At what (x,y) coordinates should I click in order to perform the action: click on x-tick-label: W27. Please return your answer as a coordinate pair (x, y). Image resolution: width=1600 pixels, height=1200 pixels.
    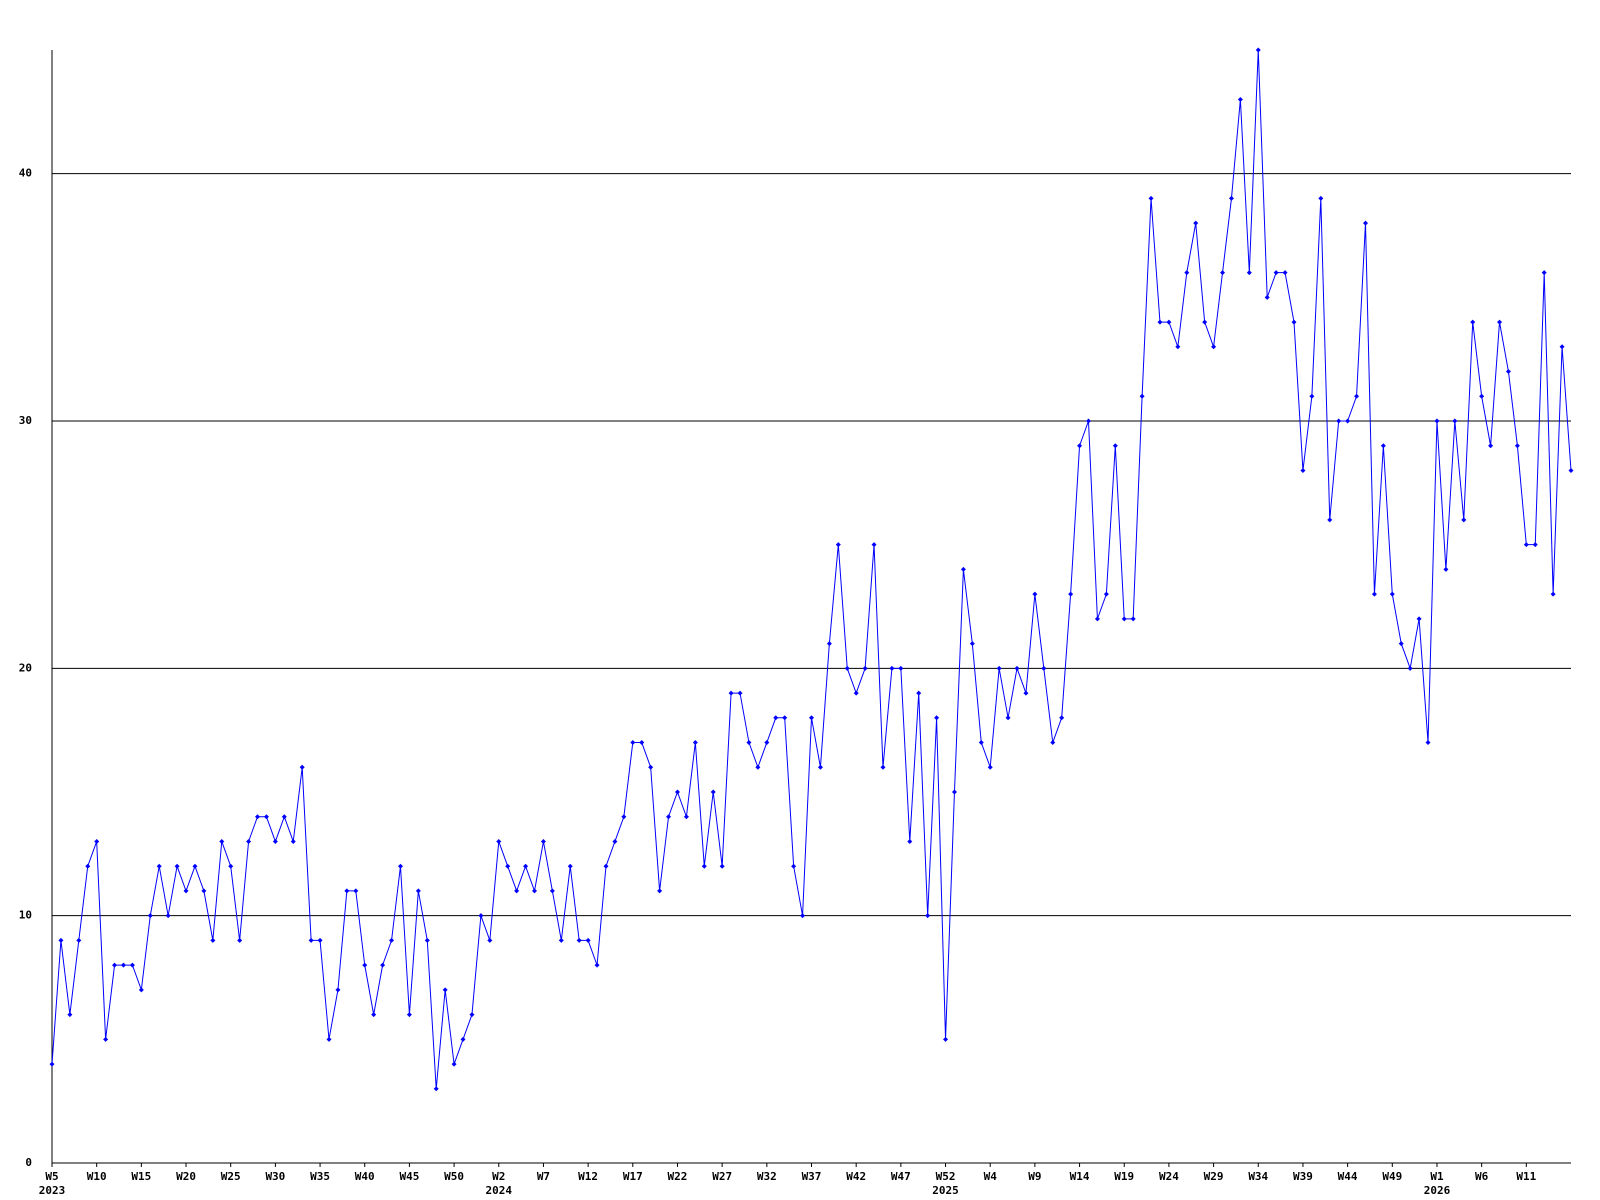
    Looking at the image, I should click on (722, 1176).